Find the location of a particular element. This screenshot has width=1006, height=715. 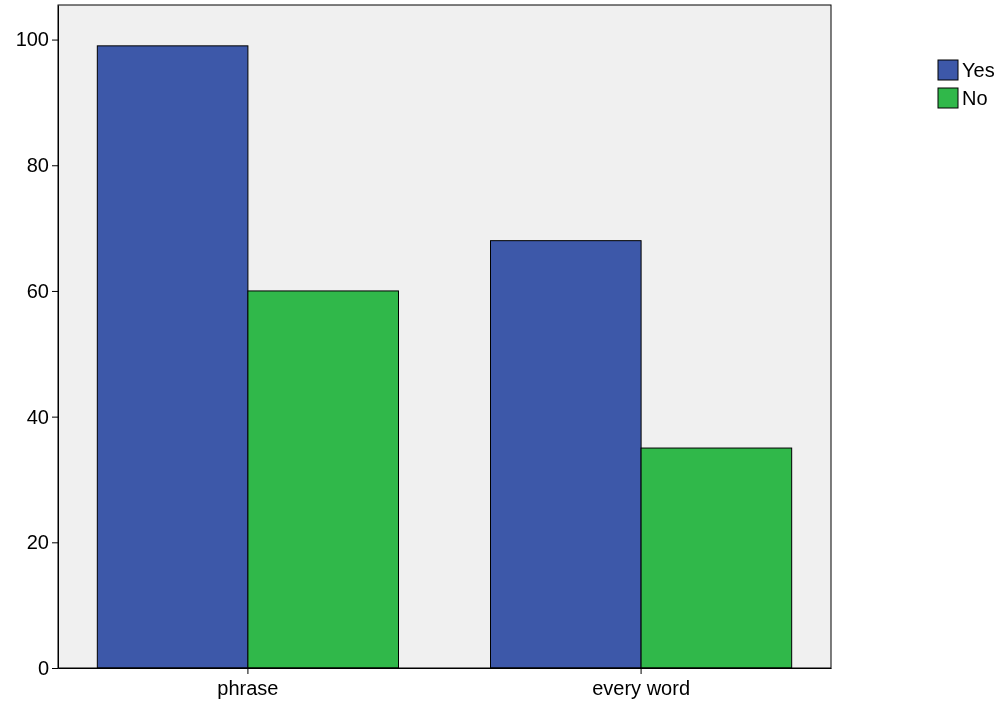

y-tick-label: 40 is located at coordinates (37, 416).